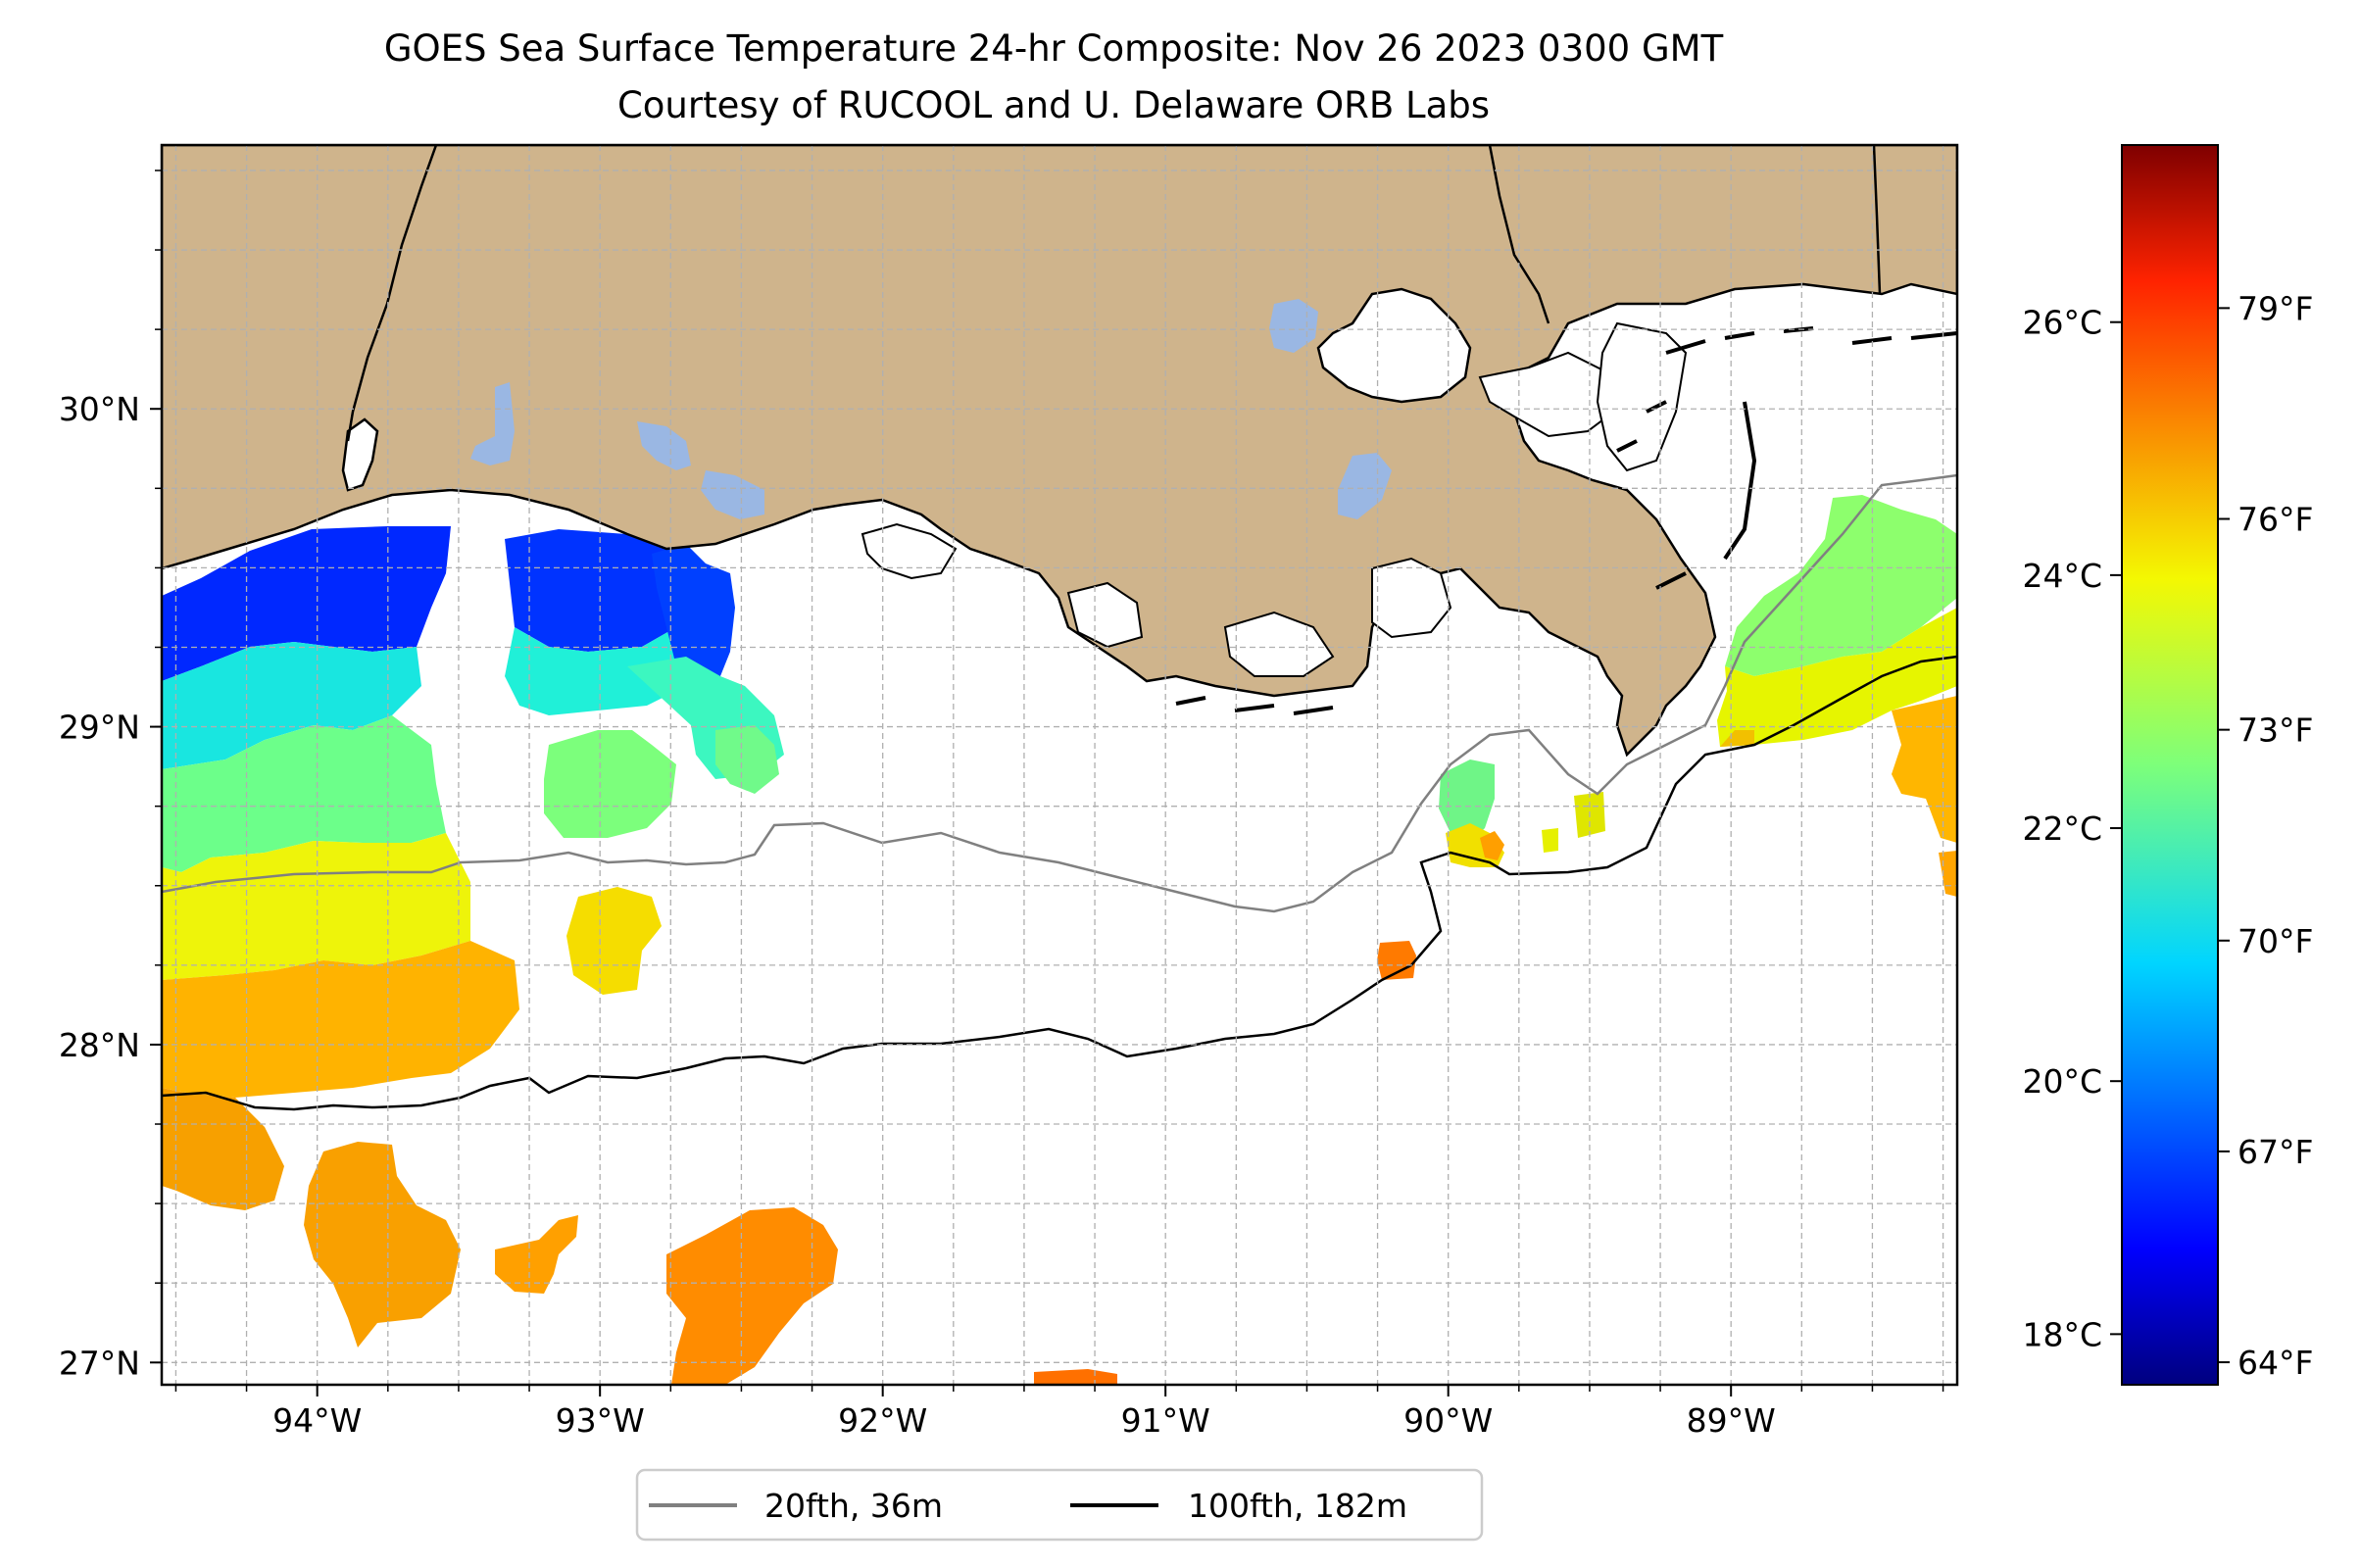  What do you see at coordinates (1642, 396) in the screenshot?
I see `chandeleur-sound` at bounding box center [1642, 396].